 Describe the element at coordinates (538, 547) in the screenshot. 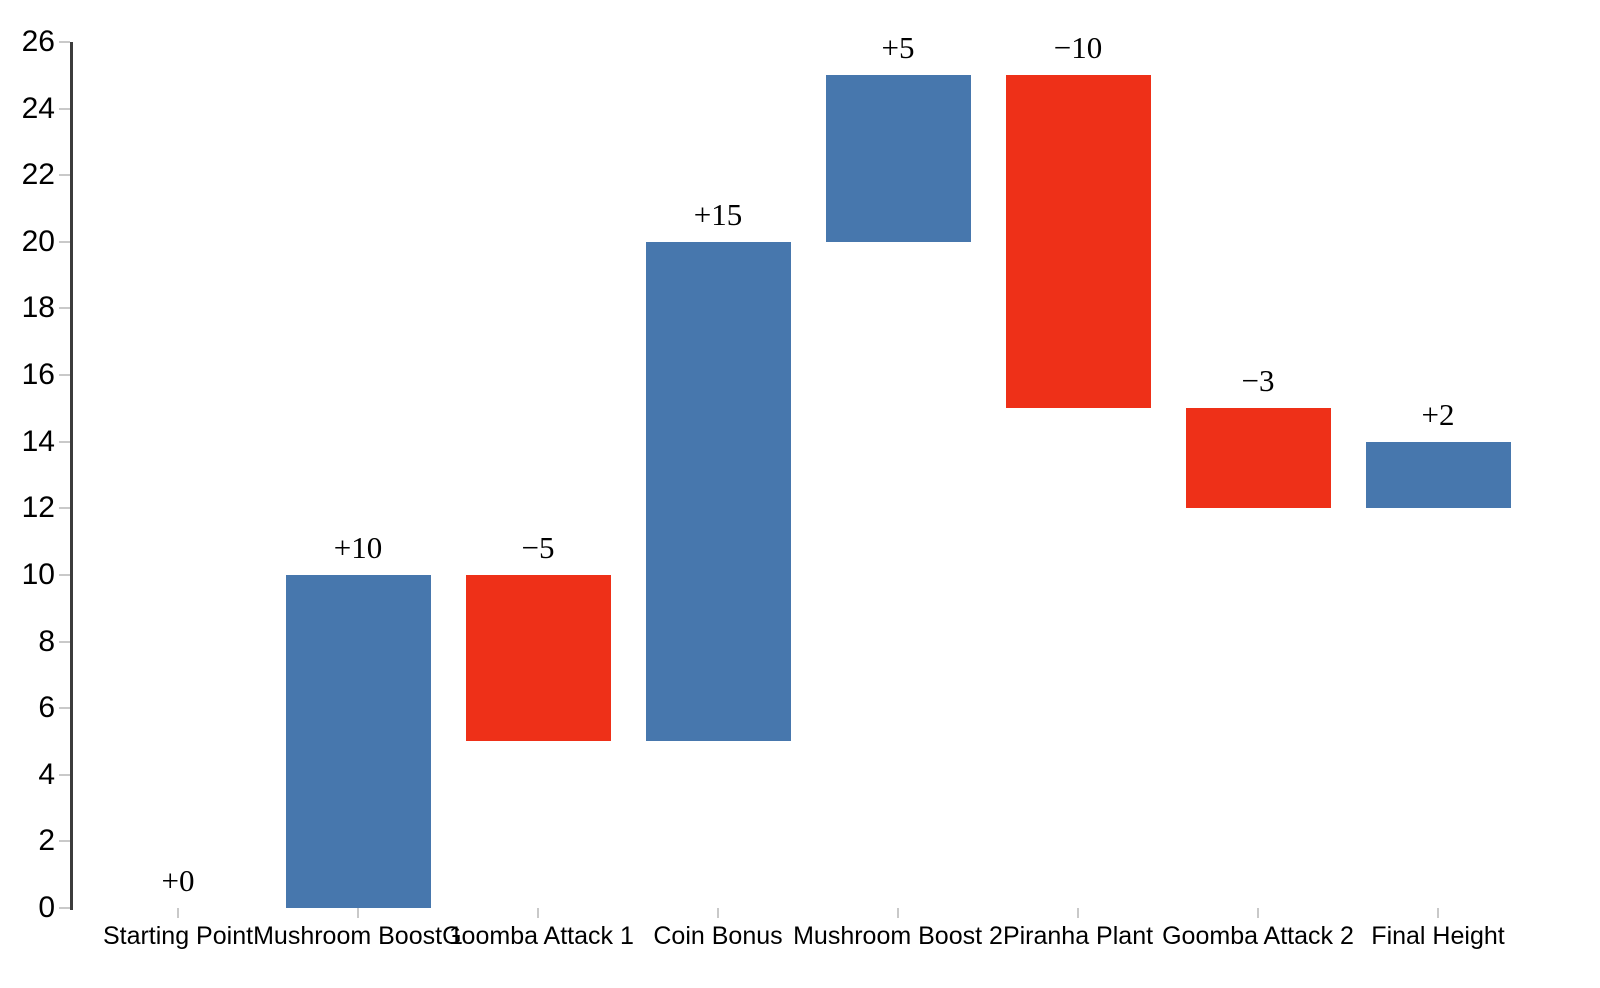

I see `bar-value-label: −5` at that location.